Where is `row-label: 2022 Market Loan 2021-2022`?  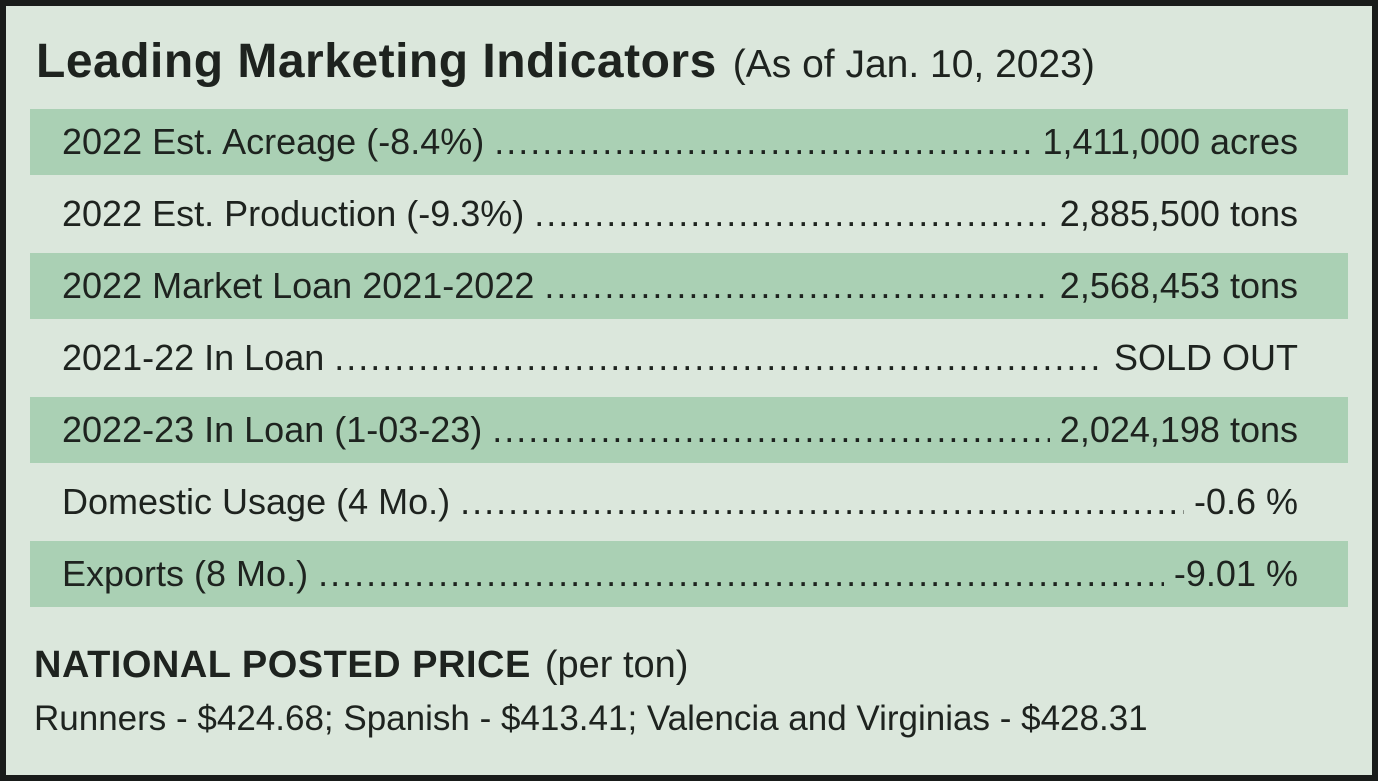 row-label: 2022 Market Loan 2021-2022 is located at coordinates (298, 285).